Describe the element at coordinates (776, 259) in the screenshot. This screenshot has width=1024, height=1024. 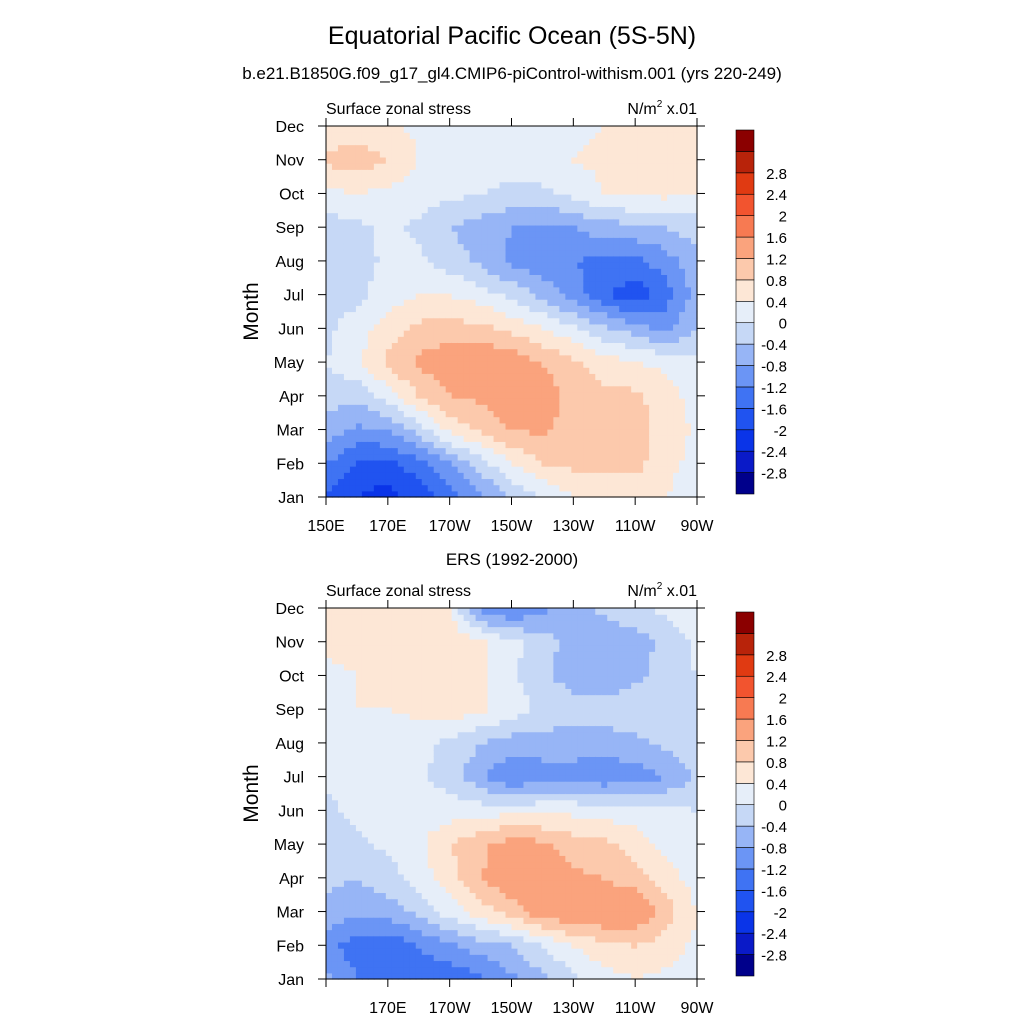
I see `colorbar-label: 1.2` at that location.